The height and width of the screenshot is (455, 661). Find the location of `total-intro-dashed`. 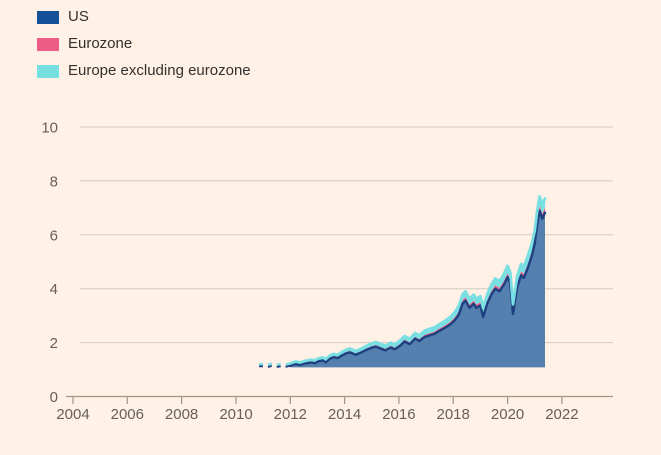

total-intro-dashed is located at coordinates (275, 364).